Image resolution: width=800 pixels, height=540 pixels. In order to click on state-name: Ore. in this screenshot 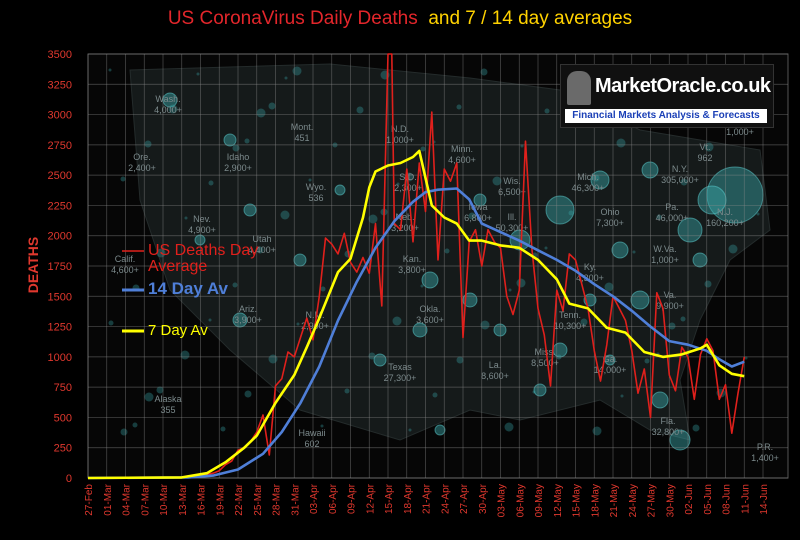, I will do `click(142, 157)`.